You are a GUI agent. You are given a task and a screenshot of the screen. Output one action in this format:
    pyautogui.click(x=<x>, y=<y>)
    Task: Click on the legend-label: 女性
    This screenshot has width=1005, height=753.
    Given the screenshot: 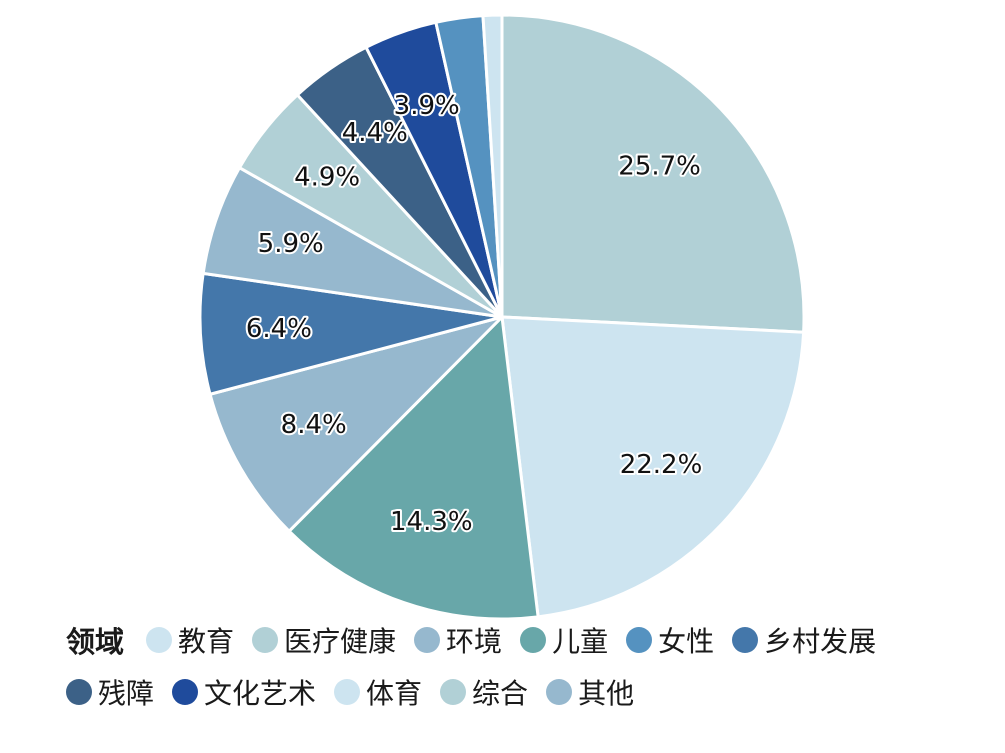 What is the action you would take?
    pyautogui.click(x=686, y=641)
    